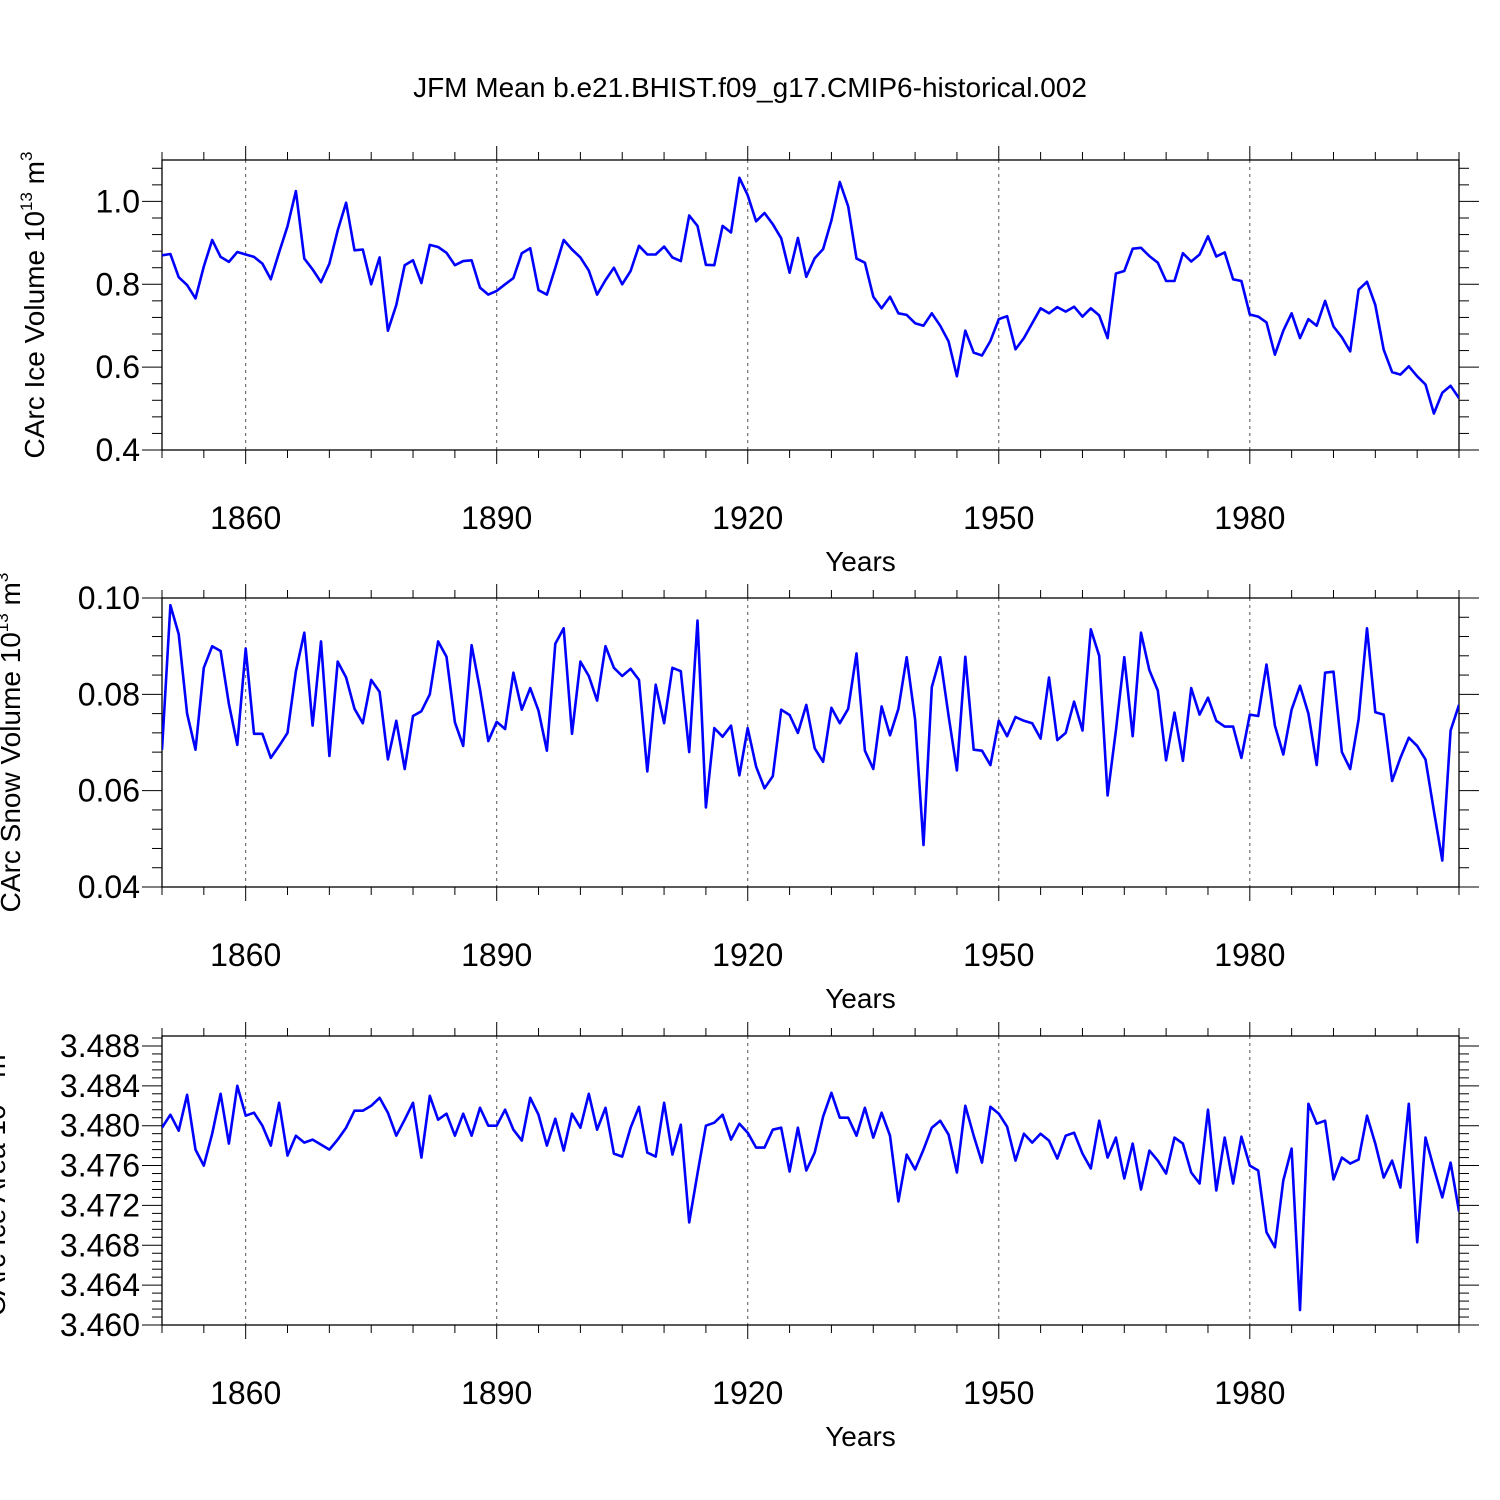  What do you see at coordinates (100, 1245) in the screenshot?
I see `y-tick-label: 3.468` at bounding box center [100, 1245].